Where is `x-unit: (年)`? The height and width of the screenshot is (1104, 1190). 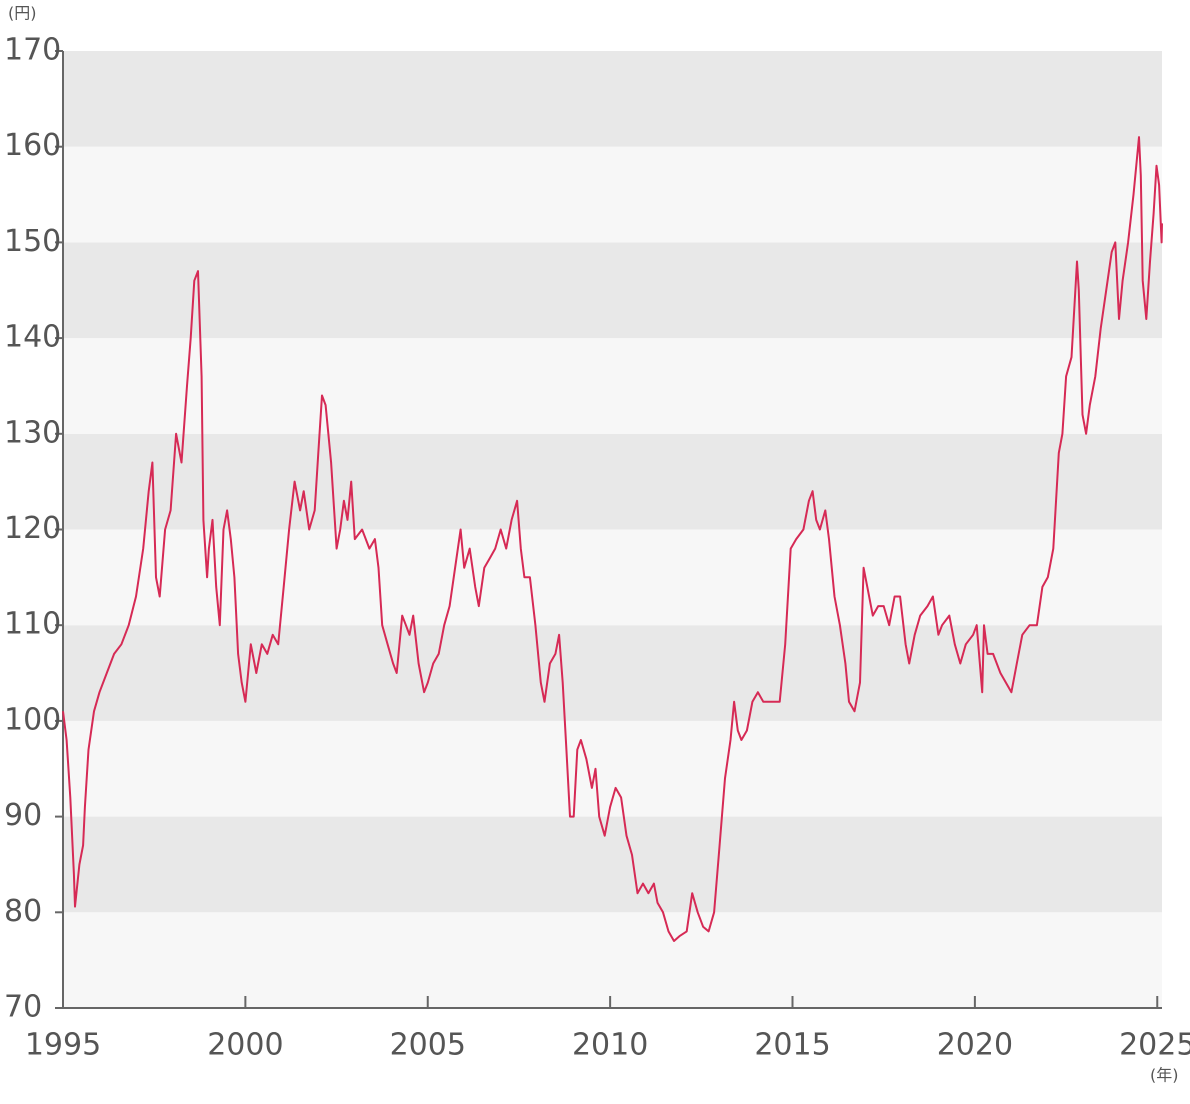
x-unit: (年) is located at coordinates (1164, 1075).